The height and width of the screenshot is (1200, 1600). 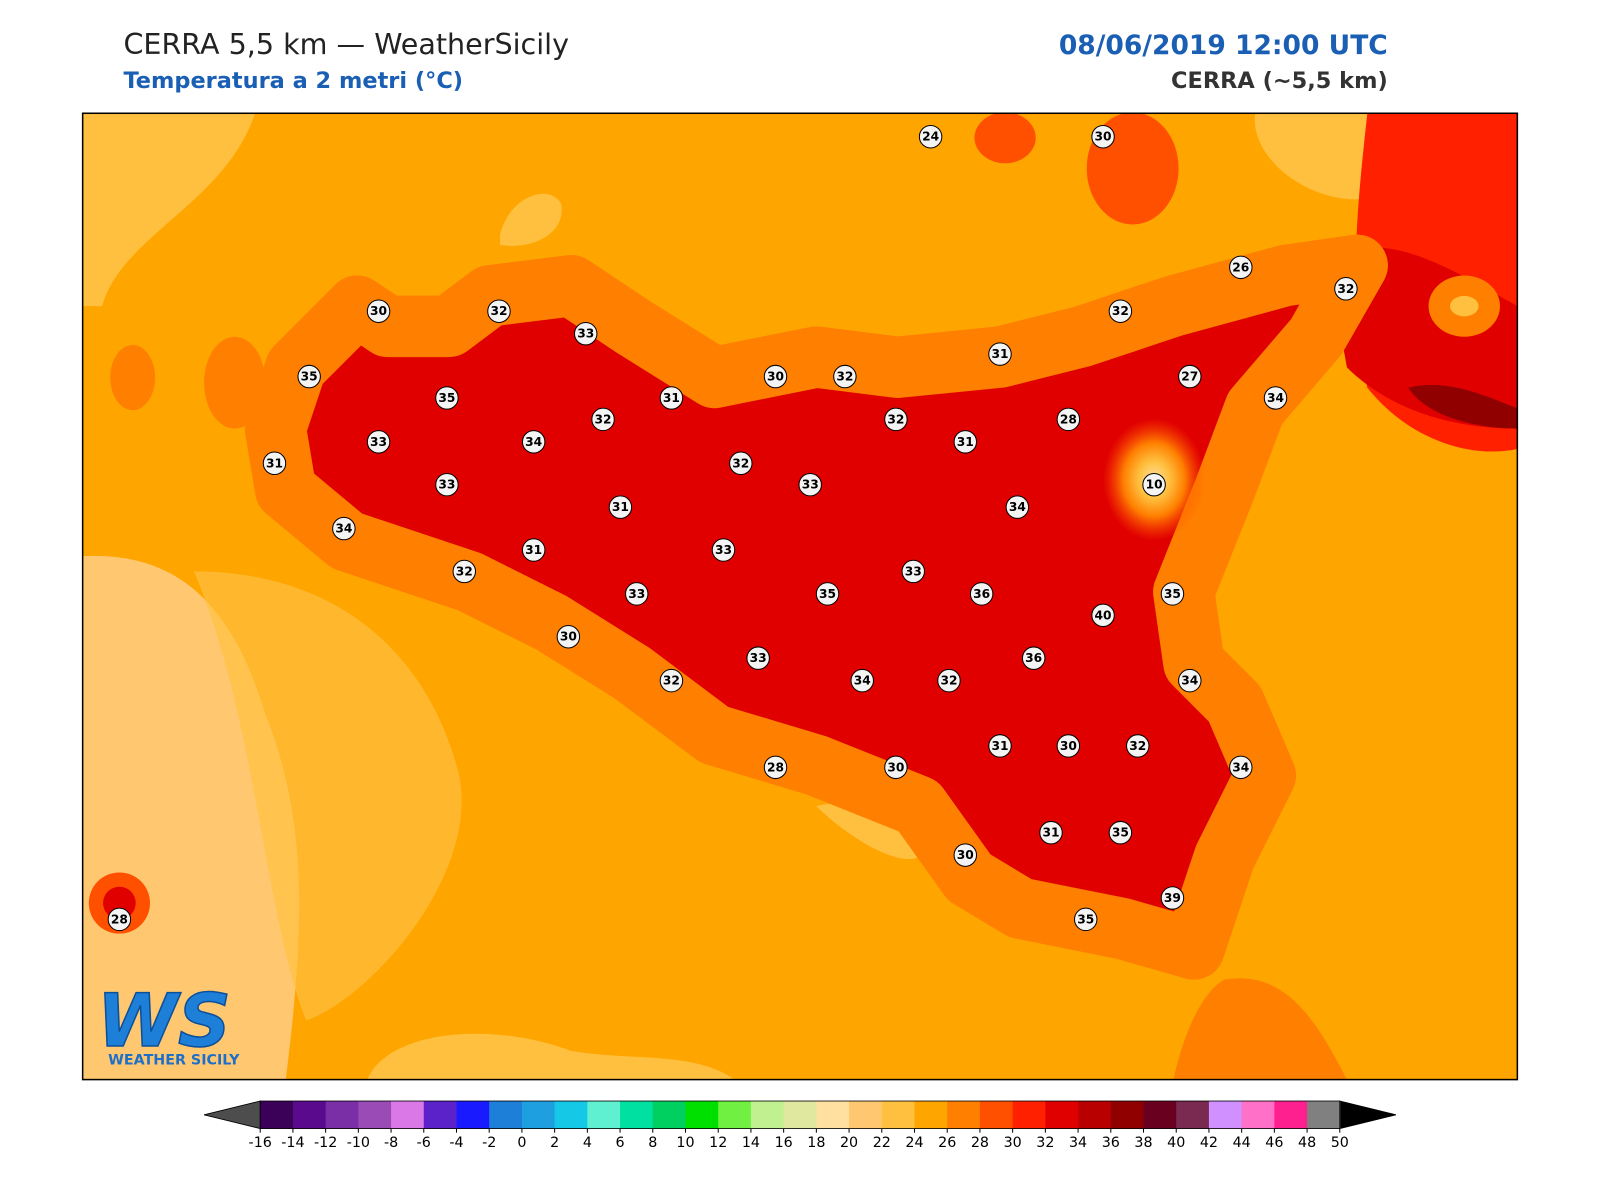 I want to click on colorbar-tick-label: -8, so click(x=391, y=1143).